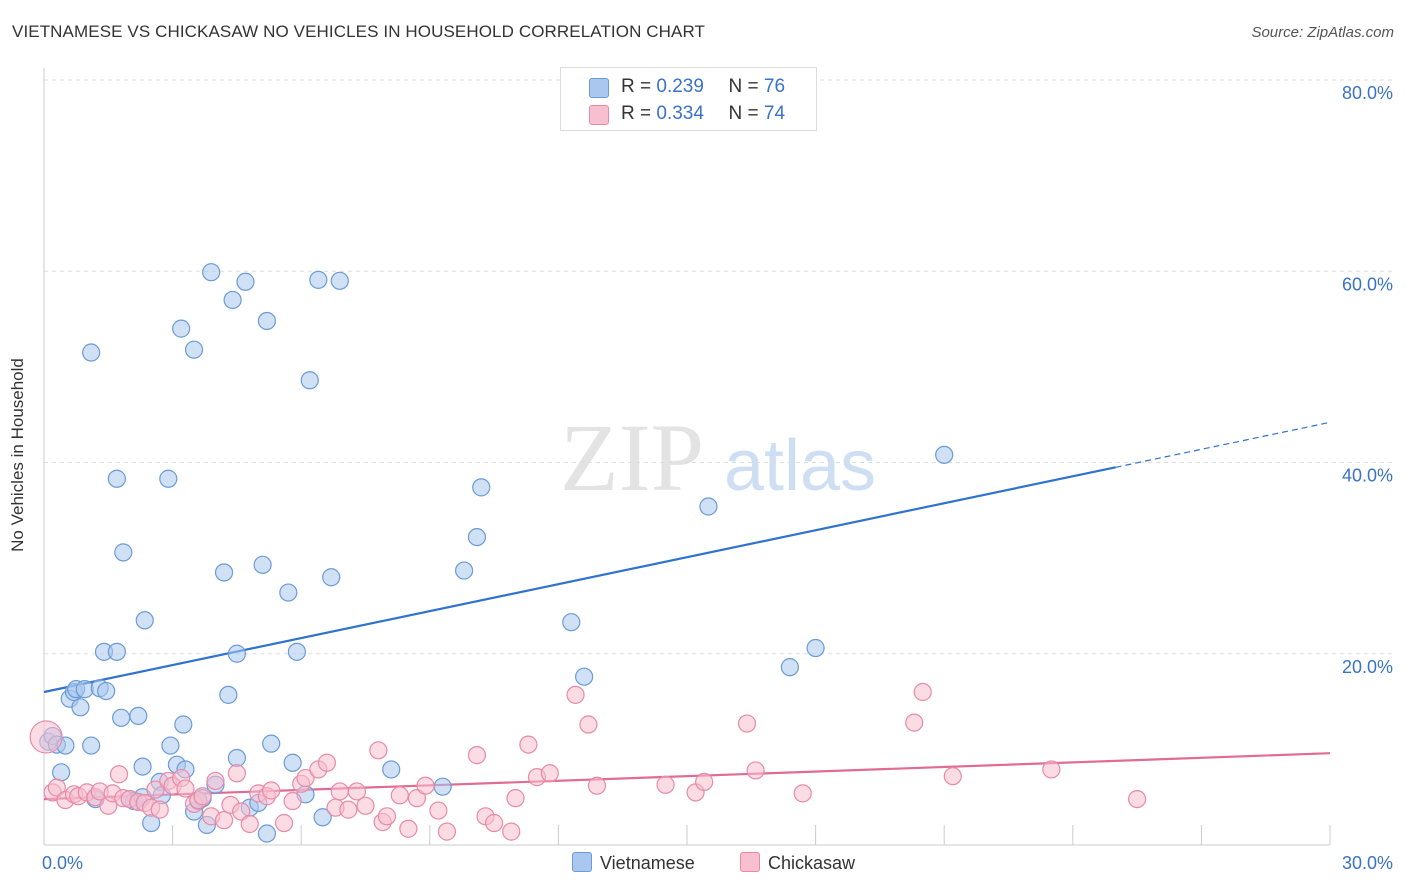 The height and width of the screenshot is (892, 1406). Describe the element at coordinates (1367, 476) in the screenshot. I see `y-tick-label: 40.0%` at that location.